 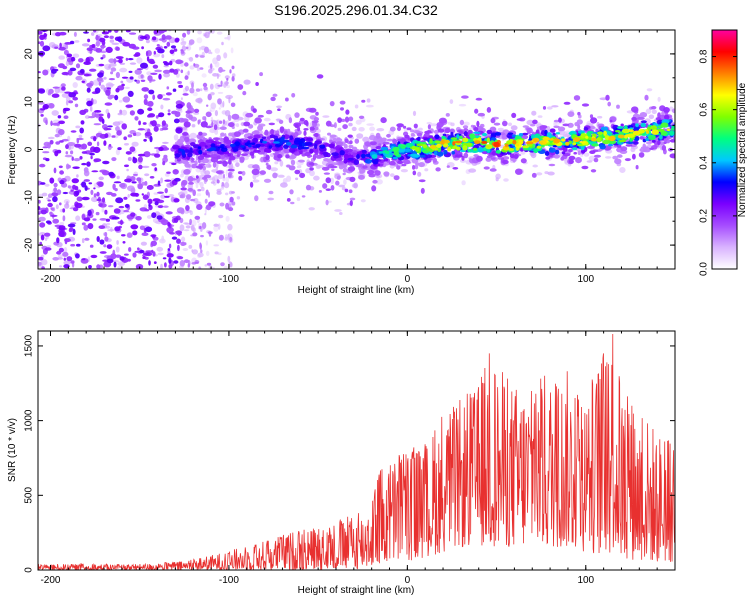 I want to click on y-tick-label: 20, so click(x=29, y=54).